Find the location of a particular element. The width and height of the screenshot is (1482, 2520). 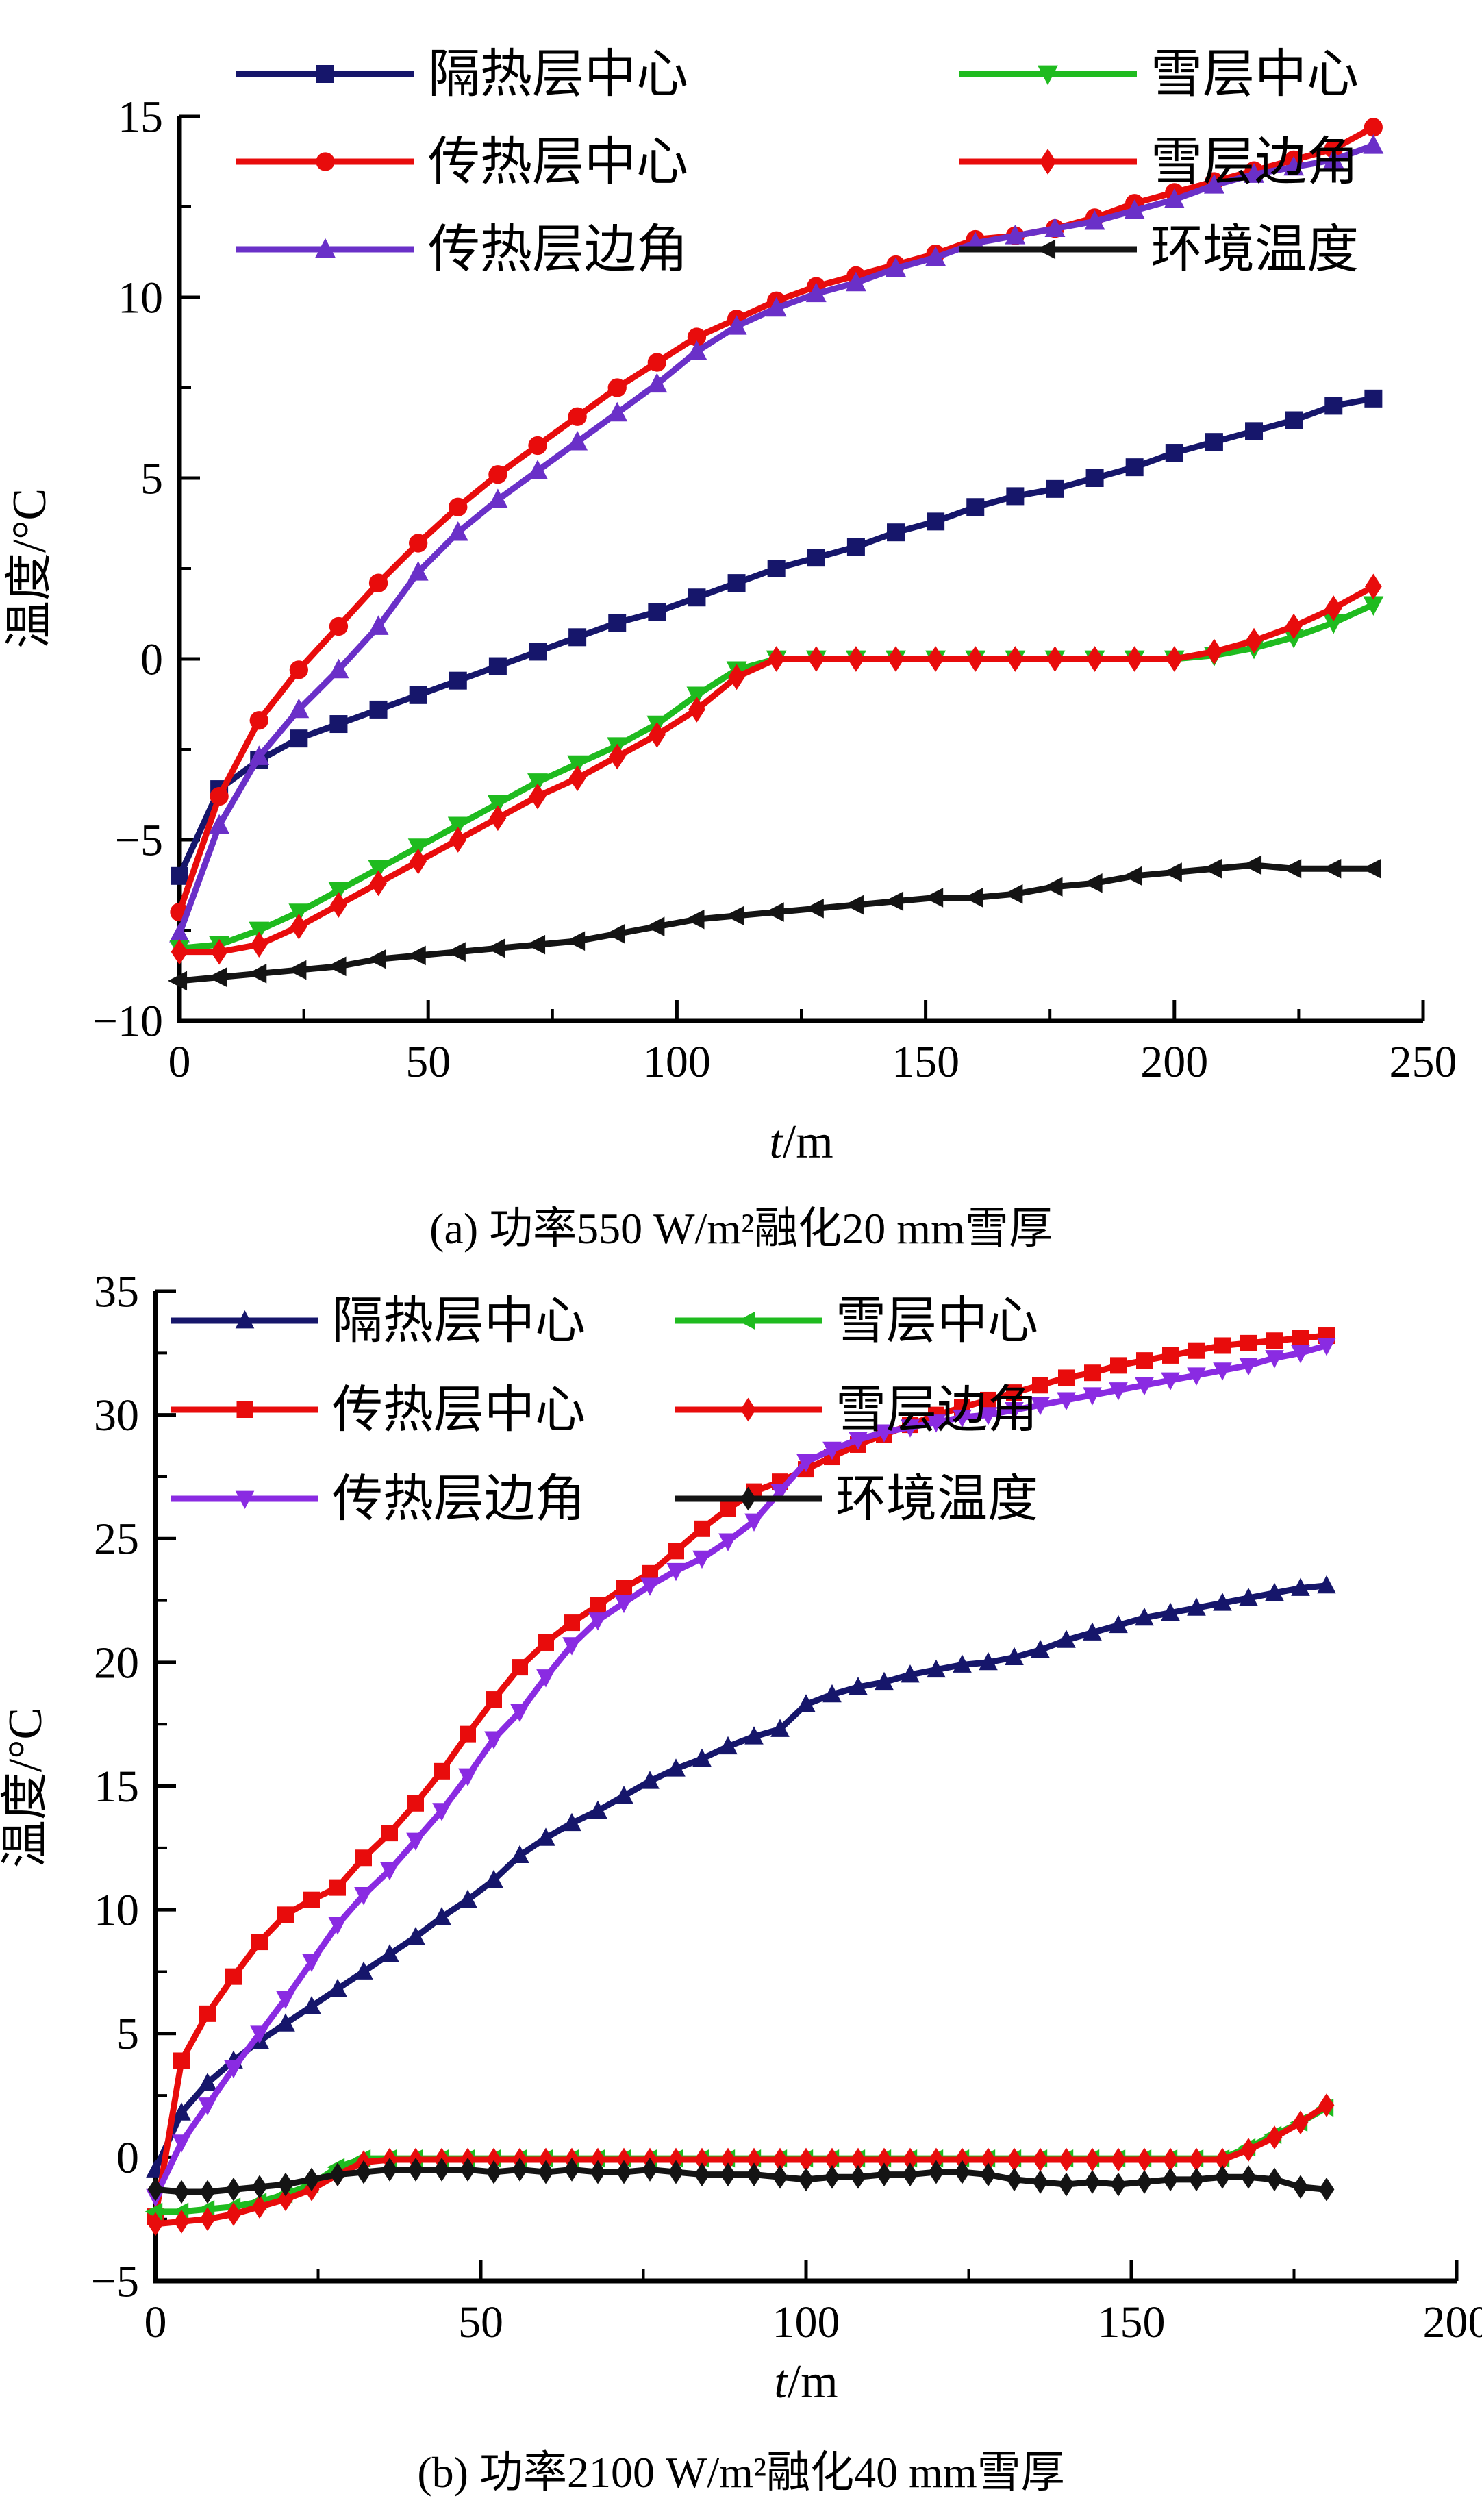

y-tick-label: 10 is located at coordinates (116, 1911).